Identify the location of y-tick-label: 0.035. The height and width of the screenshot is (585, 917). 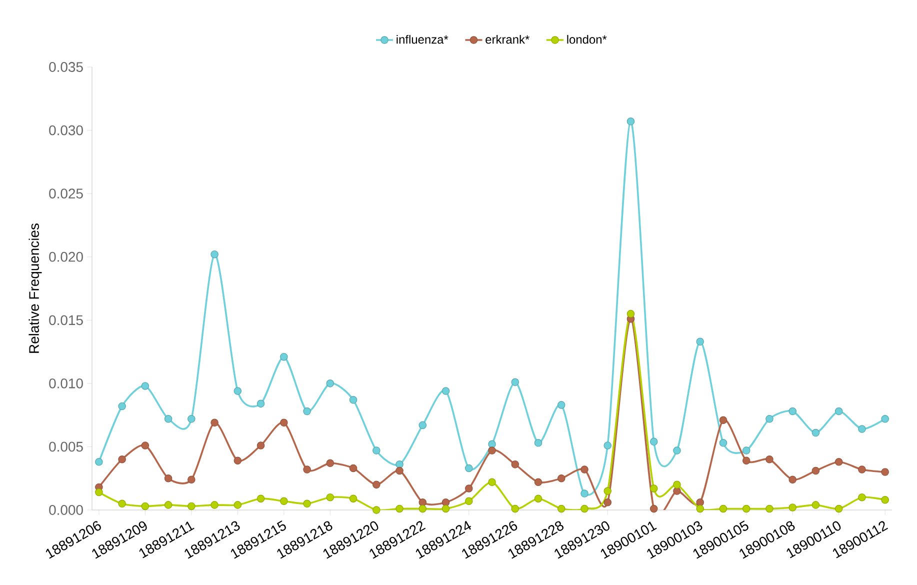
(66, 67).